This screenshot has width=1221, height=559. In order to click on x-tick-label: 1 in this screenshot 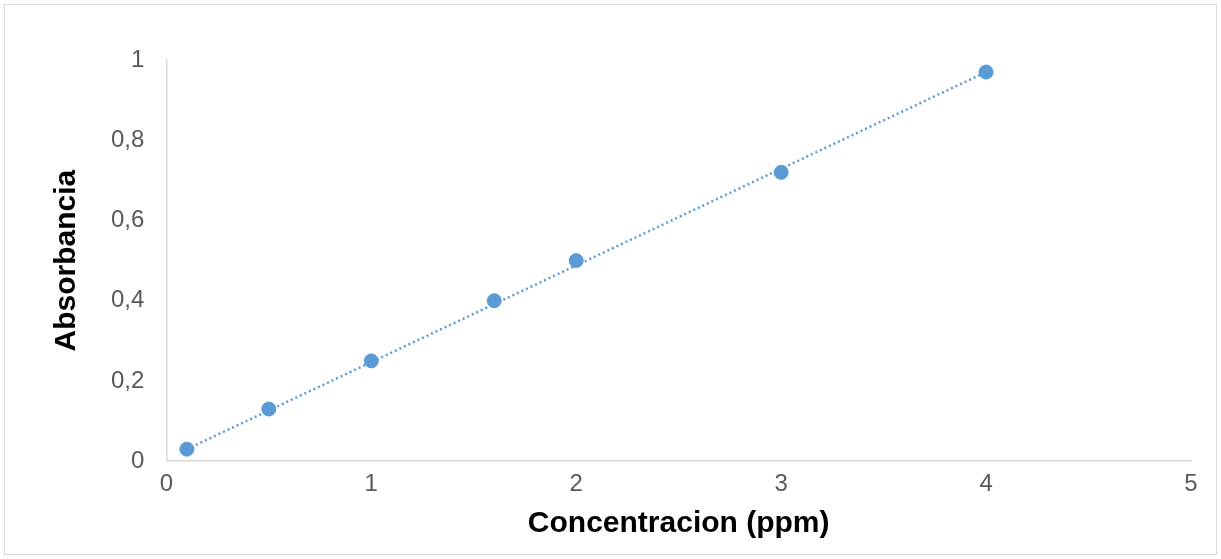, I will do `click(371, 483)`.